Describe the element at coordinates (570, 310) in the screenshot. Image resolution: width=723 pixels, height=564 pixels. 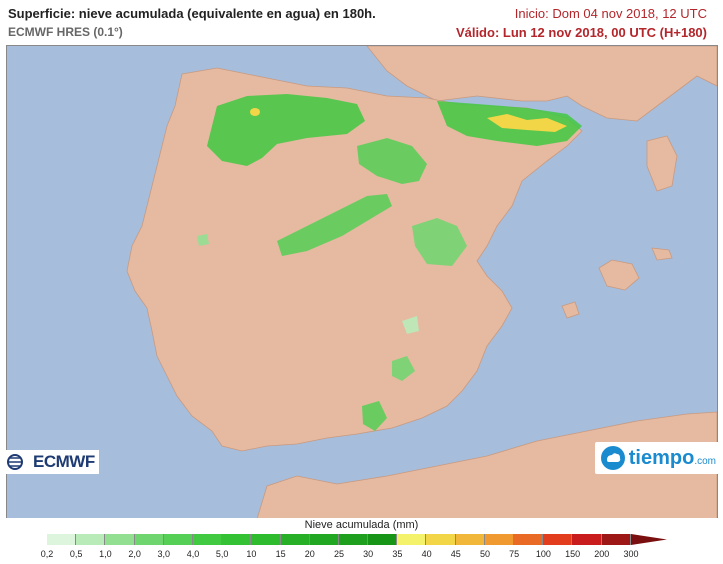
I see `ibiza-land` at that location.